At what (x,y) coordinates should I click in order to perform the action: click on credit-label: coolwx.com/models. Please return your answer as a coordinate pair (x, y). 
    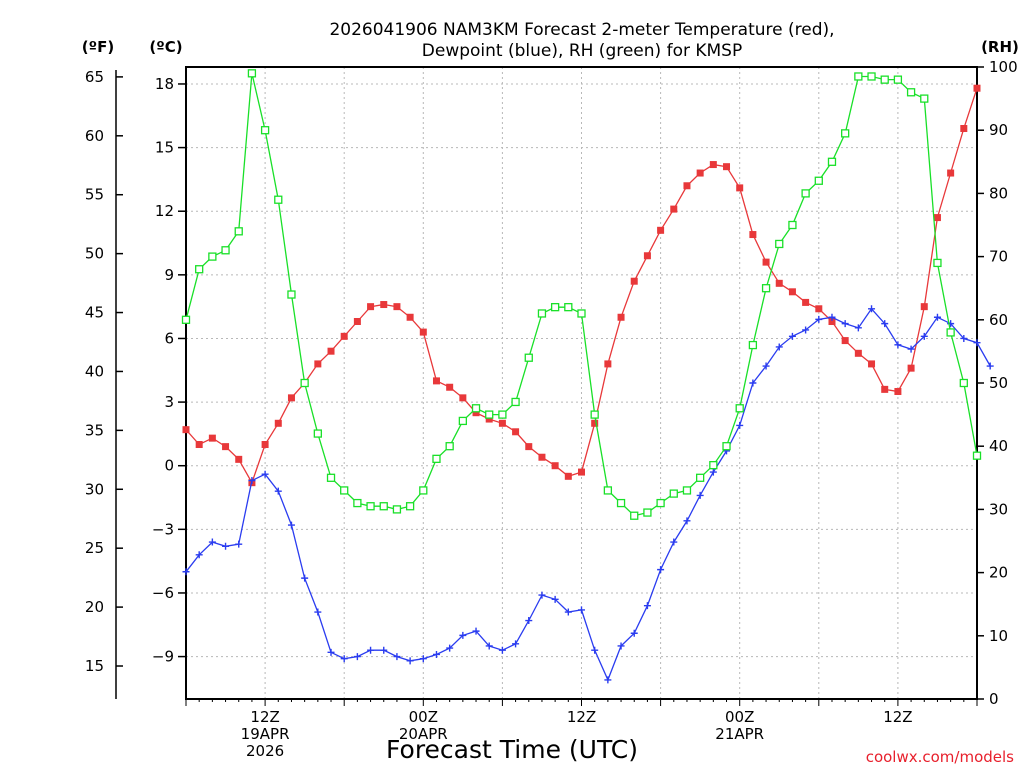
    Looking at the image, I should click on (940, 757).